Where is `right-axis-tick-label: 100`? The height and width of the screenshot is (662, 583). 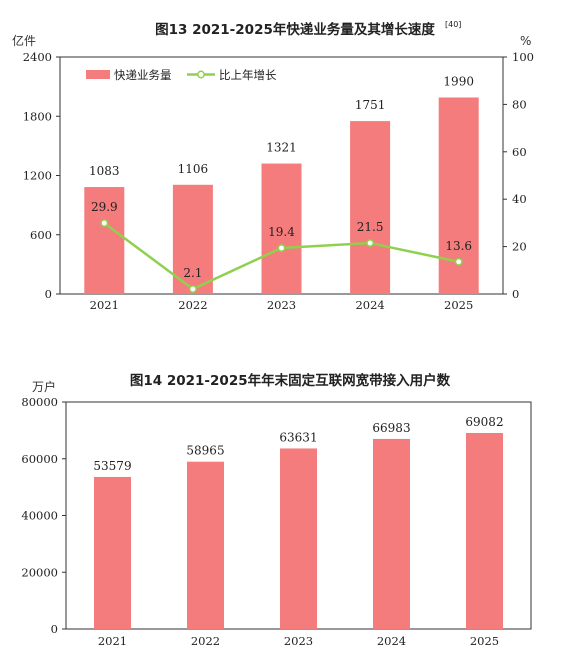
right-axis-tick-label: 100 is located at coordinates (523, 57).